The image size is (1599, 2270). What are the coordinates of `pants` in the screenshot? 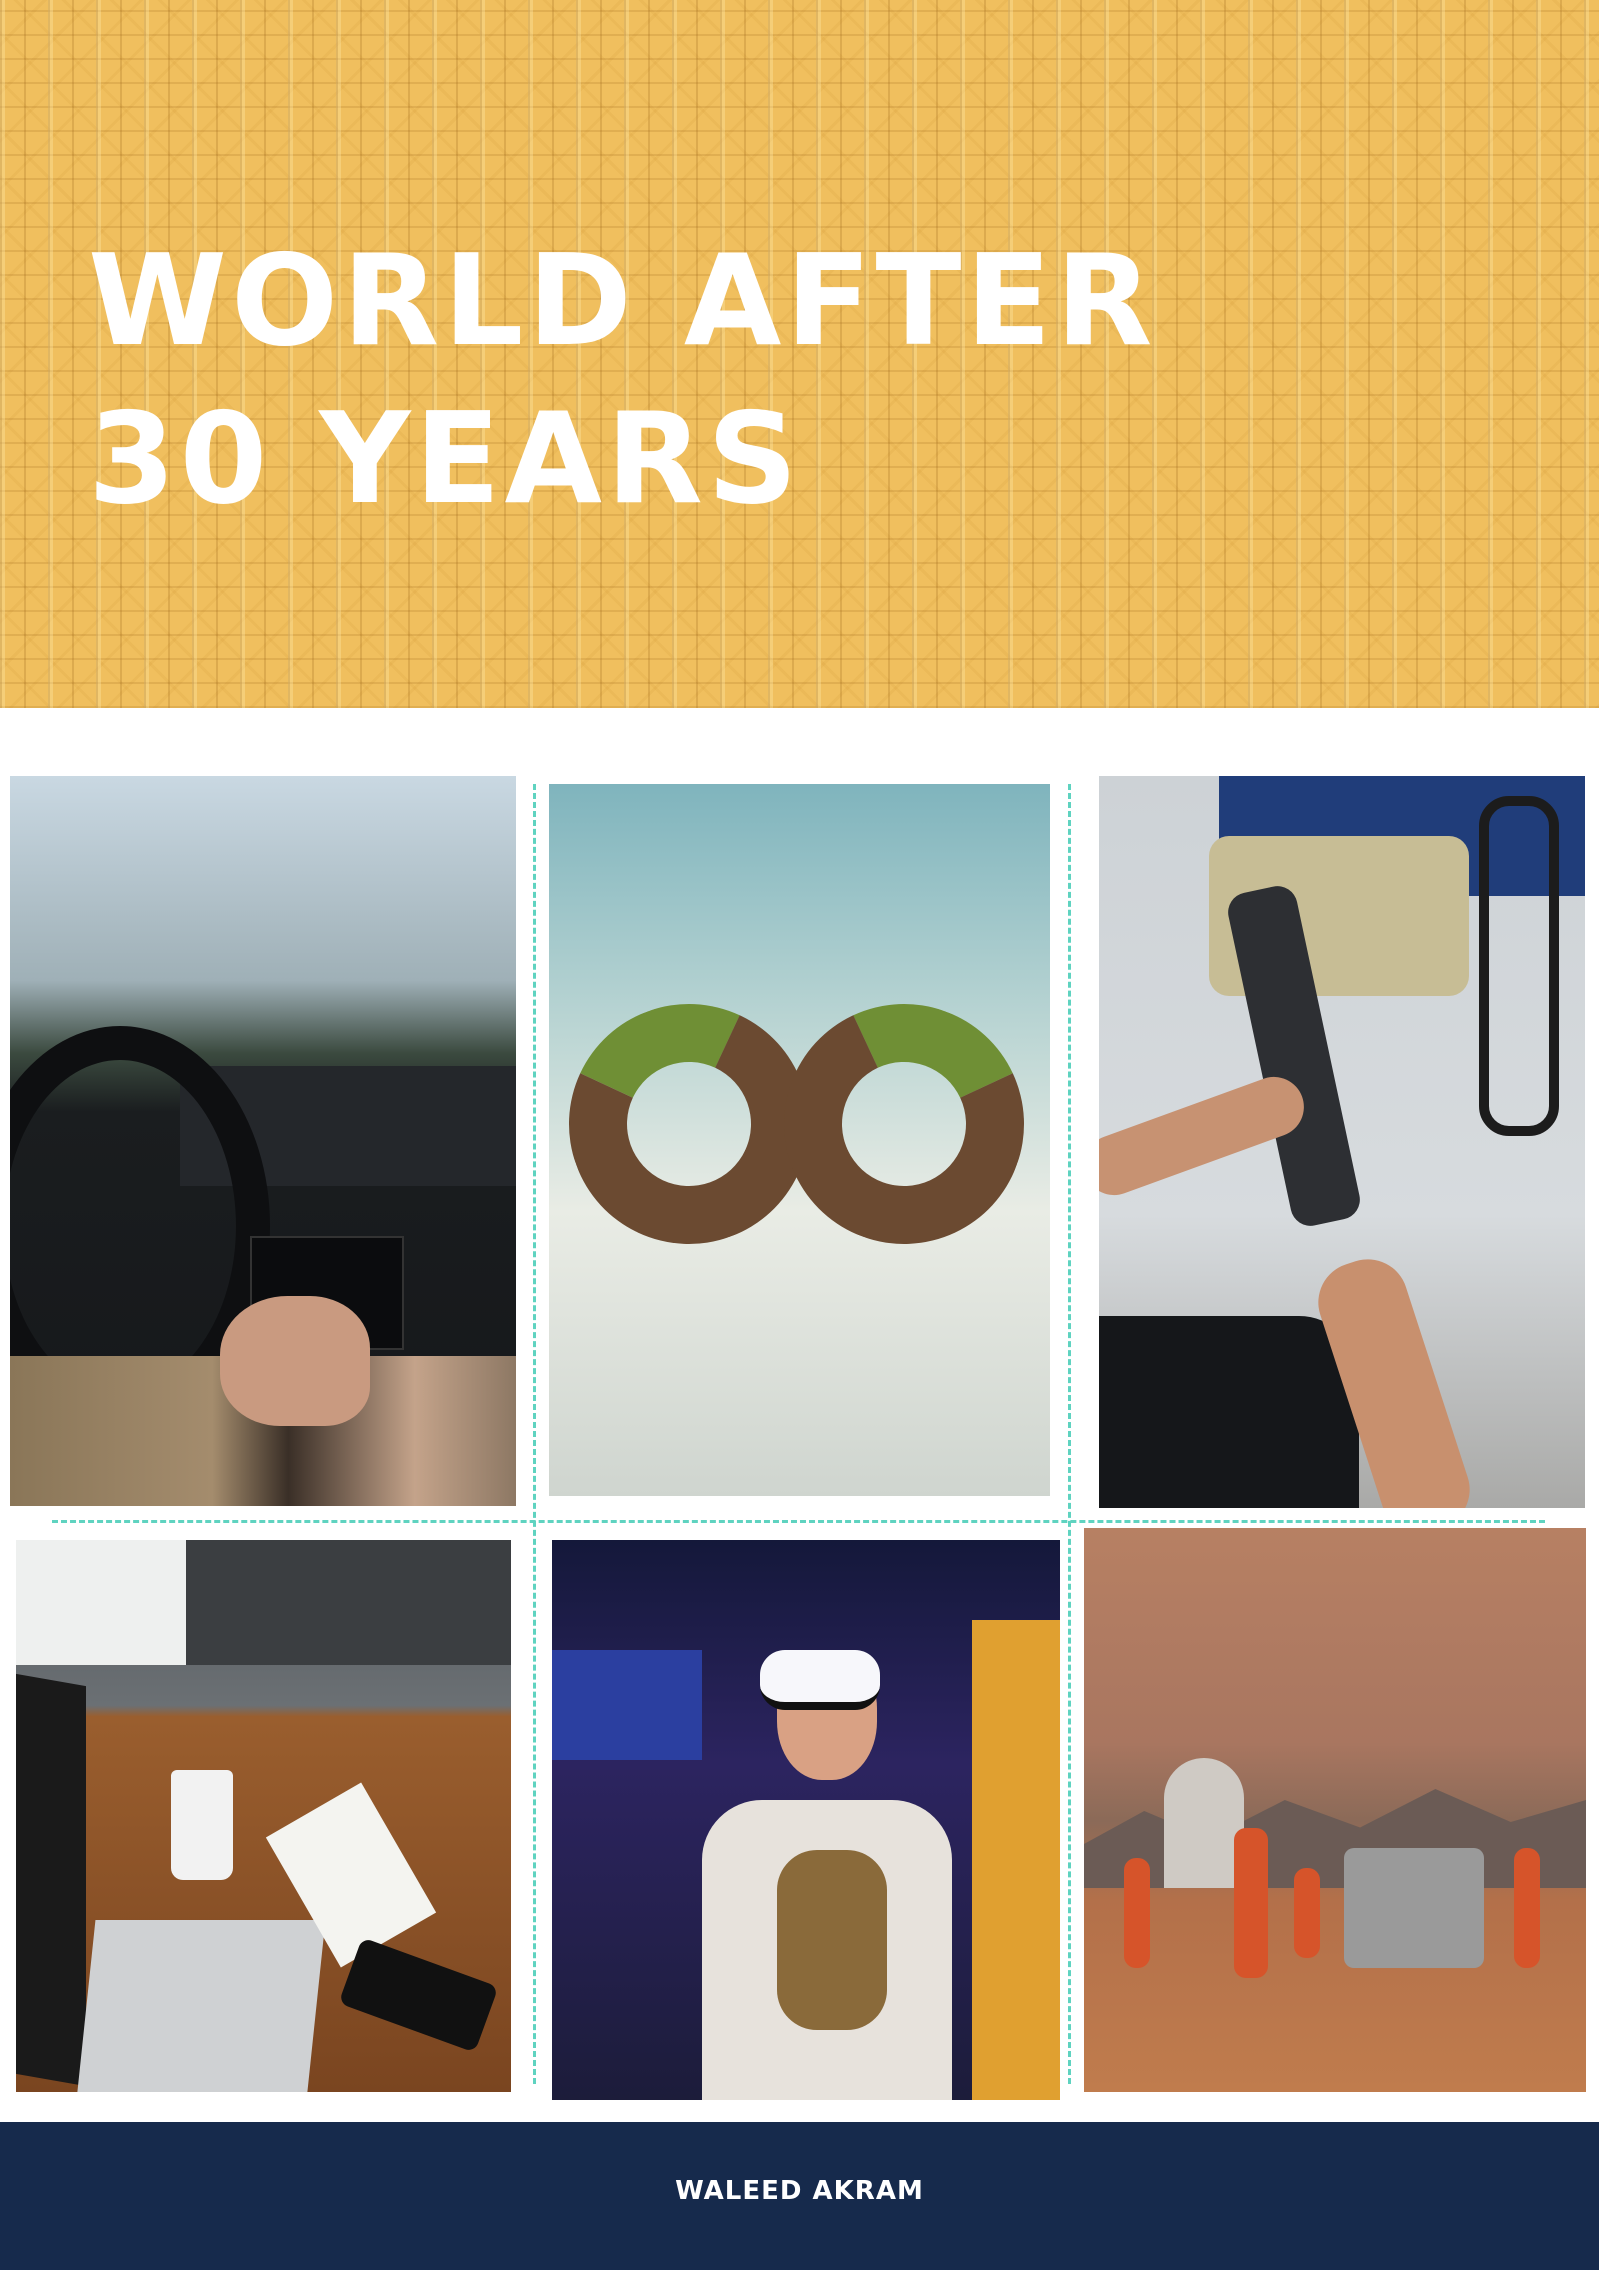 It's located at (1229, 1412).